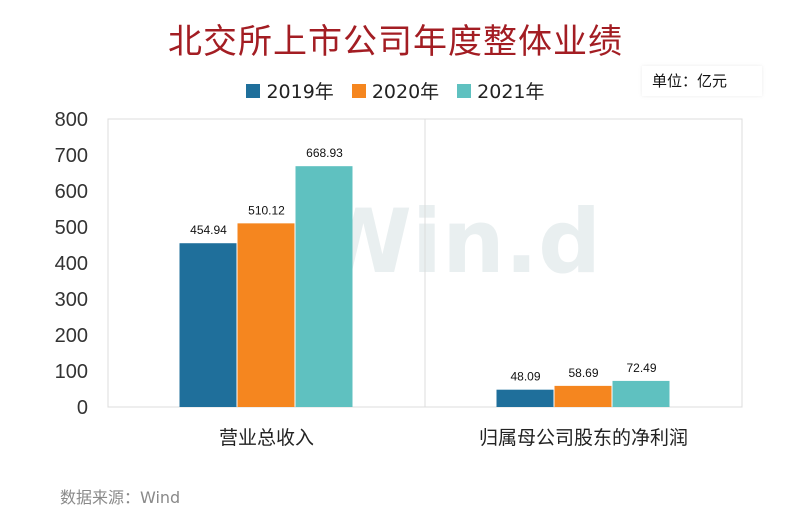 The width and height of the screenshot is (791, 516). I want to click on y-tick-label: 600, so click(71, 192).